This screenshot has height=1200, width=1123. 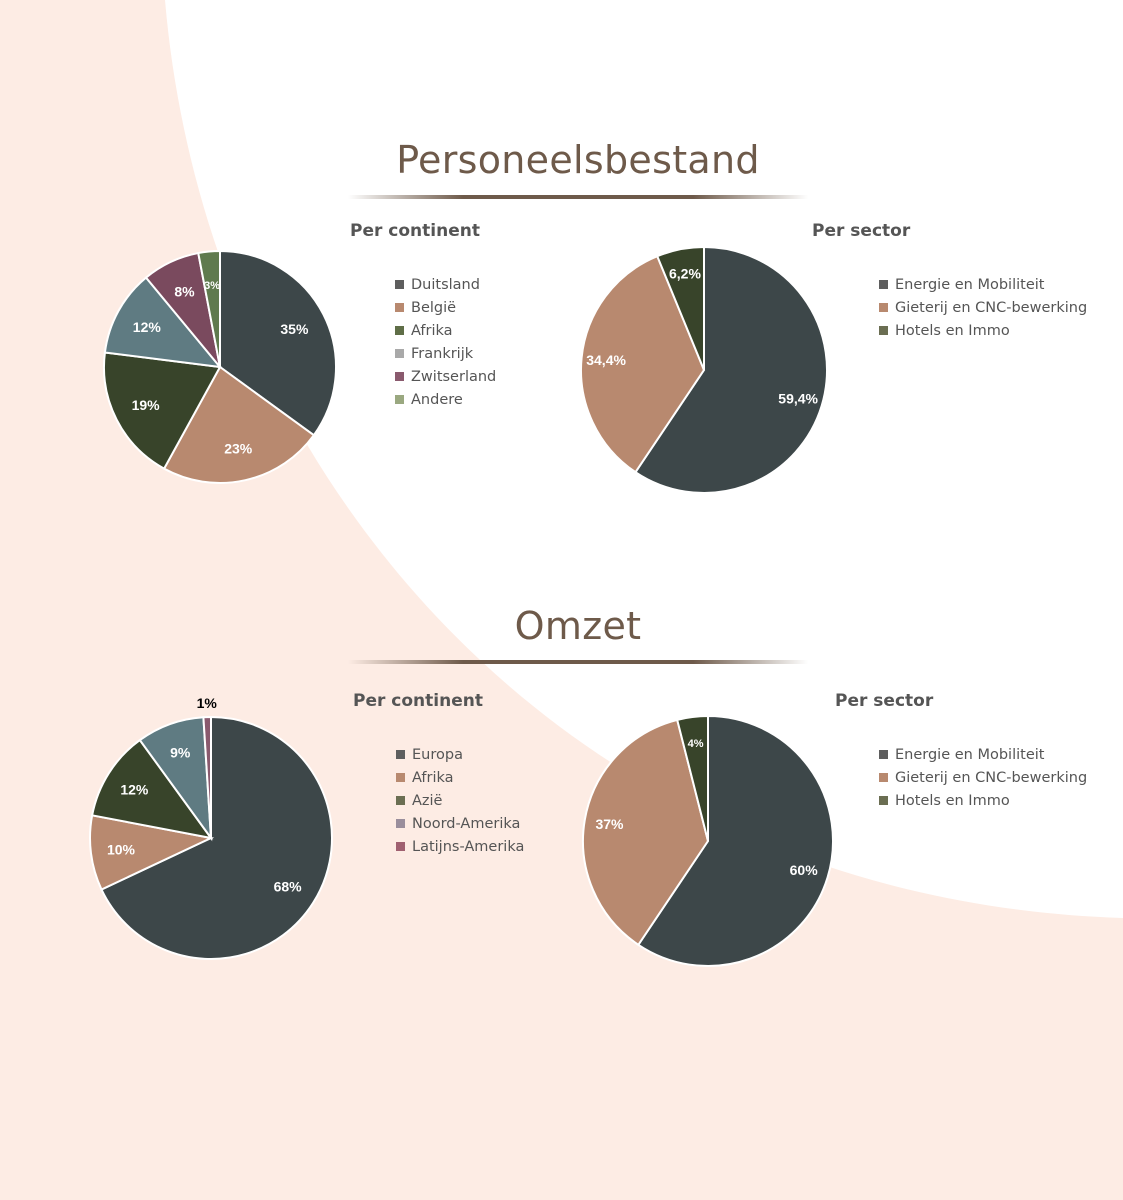 What do you see at coordinates (578, 626) in the screenshot?
I see `section-title-omzet: Omzet` at bounding box center [578, 626].